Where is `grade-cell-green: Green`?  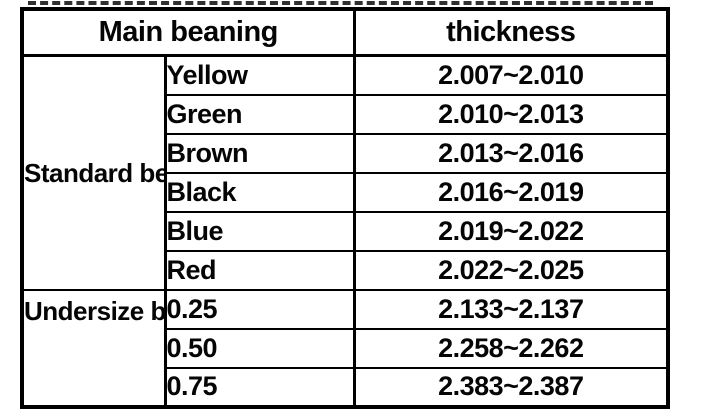
grade-cell-green: Green is located at coordinates (259, 114).